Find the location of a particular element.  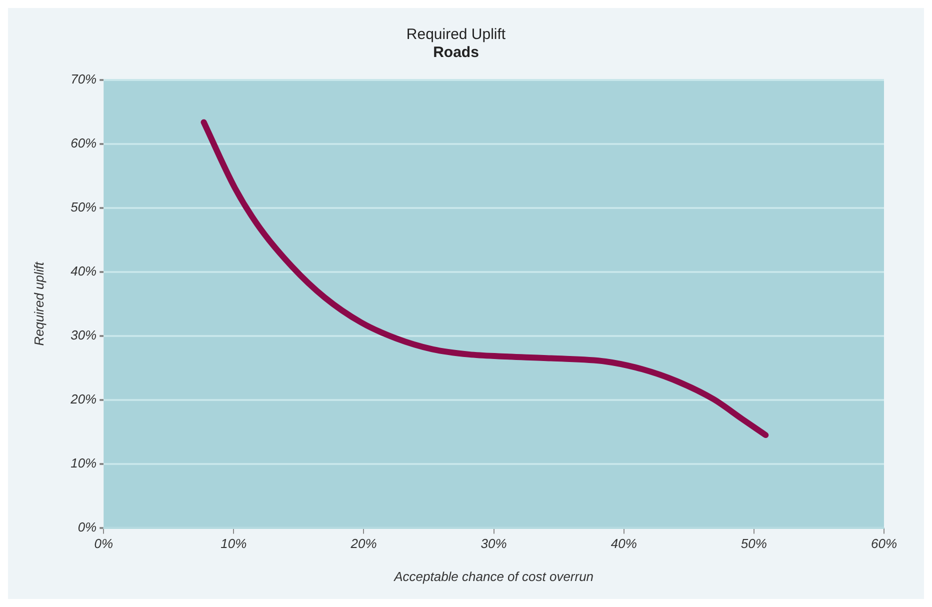

y-tick-label: 30% is located at coordinates (83, 334).